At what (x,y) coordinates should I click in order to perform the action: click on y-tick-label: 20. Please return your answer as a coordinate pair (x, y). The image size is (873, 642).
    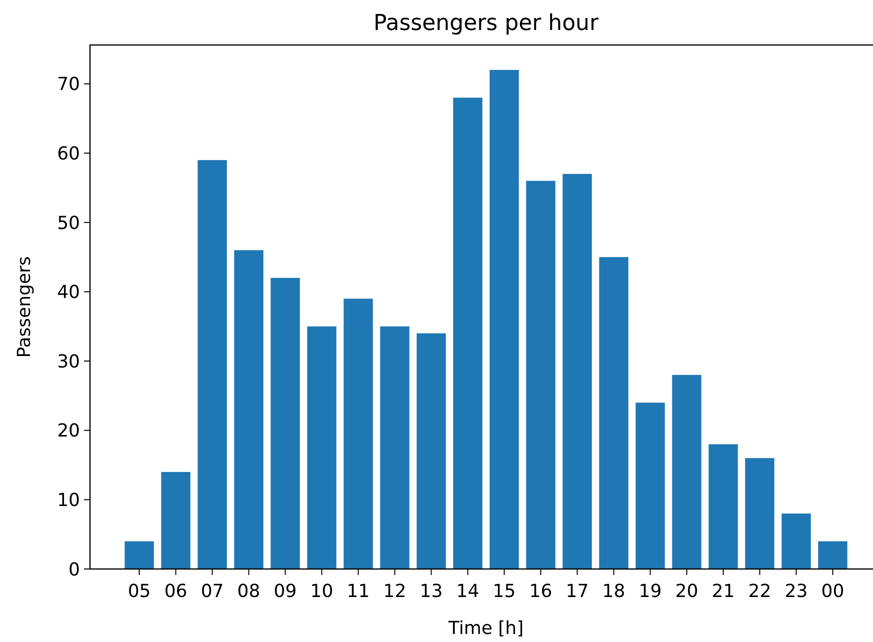
    Looking at the image, I should click on (68, 431).